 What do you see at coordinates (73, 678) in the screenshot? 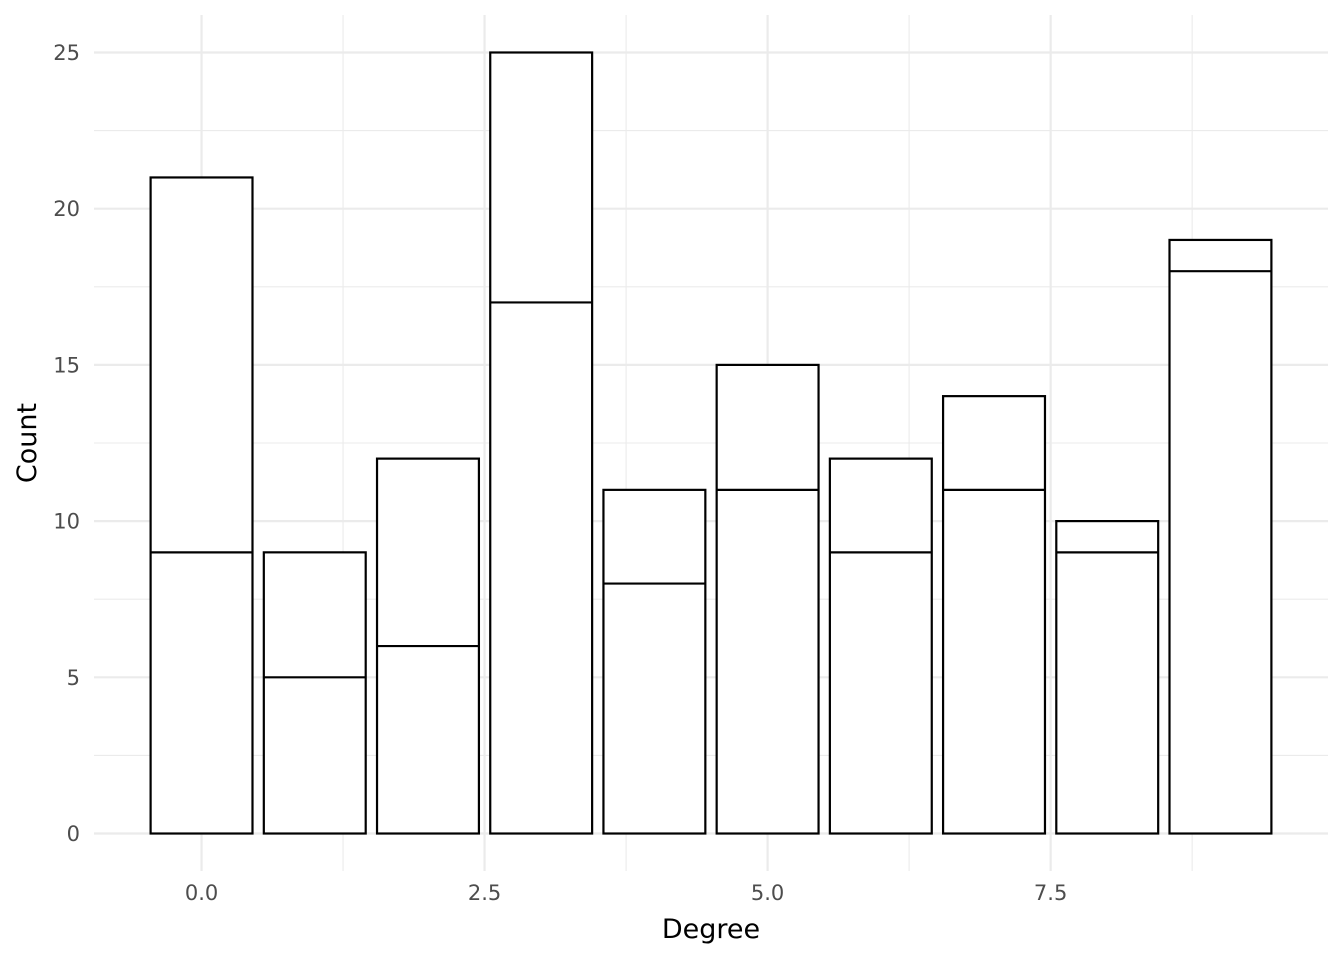
I see `y-tick-label: 5` at bounding box center [73, 678].